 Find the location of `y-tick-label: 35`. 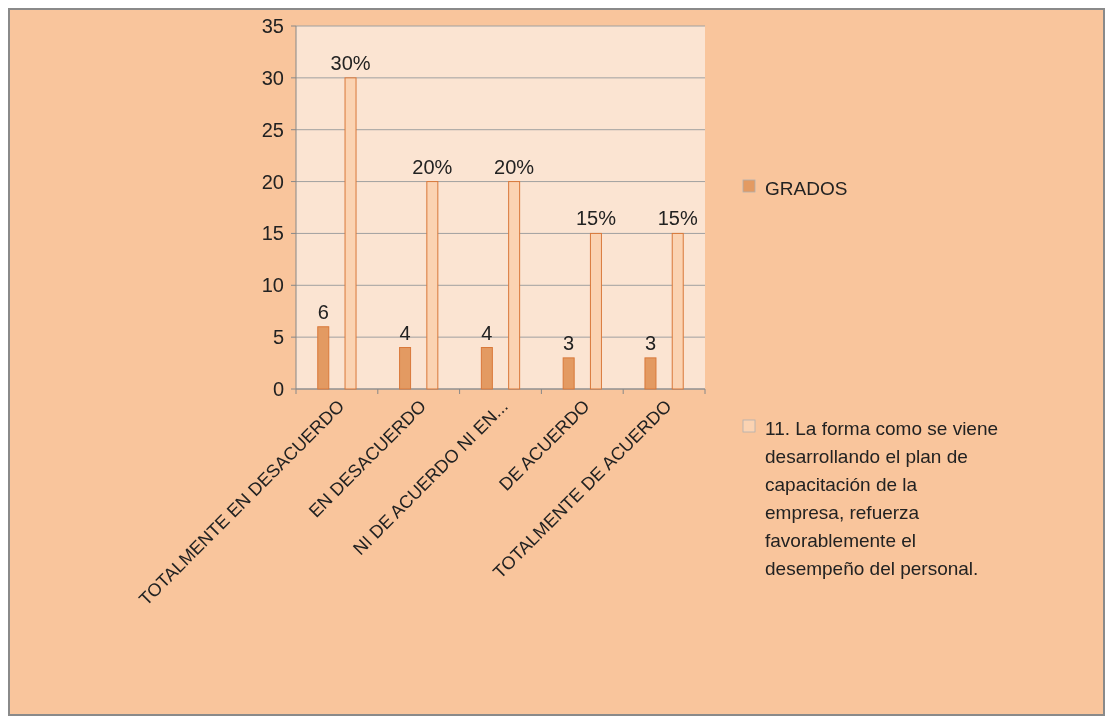

y-tick-label: 35 is located at coordinates (272, 26).